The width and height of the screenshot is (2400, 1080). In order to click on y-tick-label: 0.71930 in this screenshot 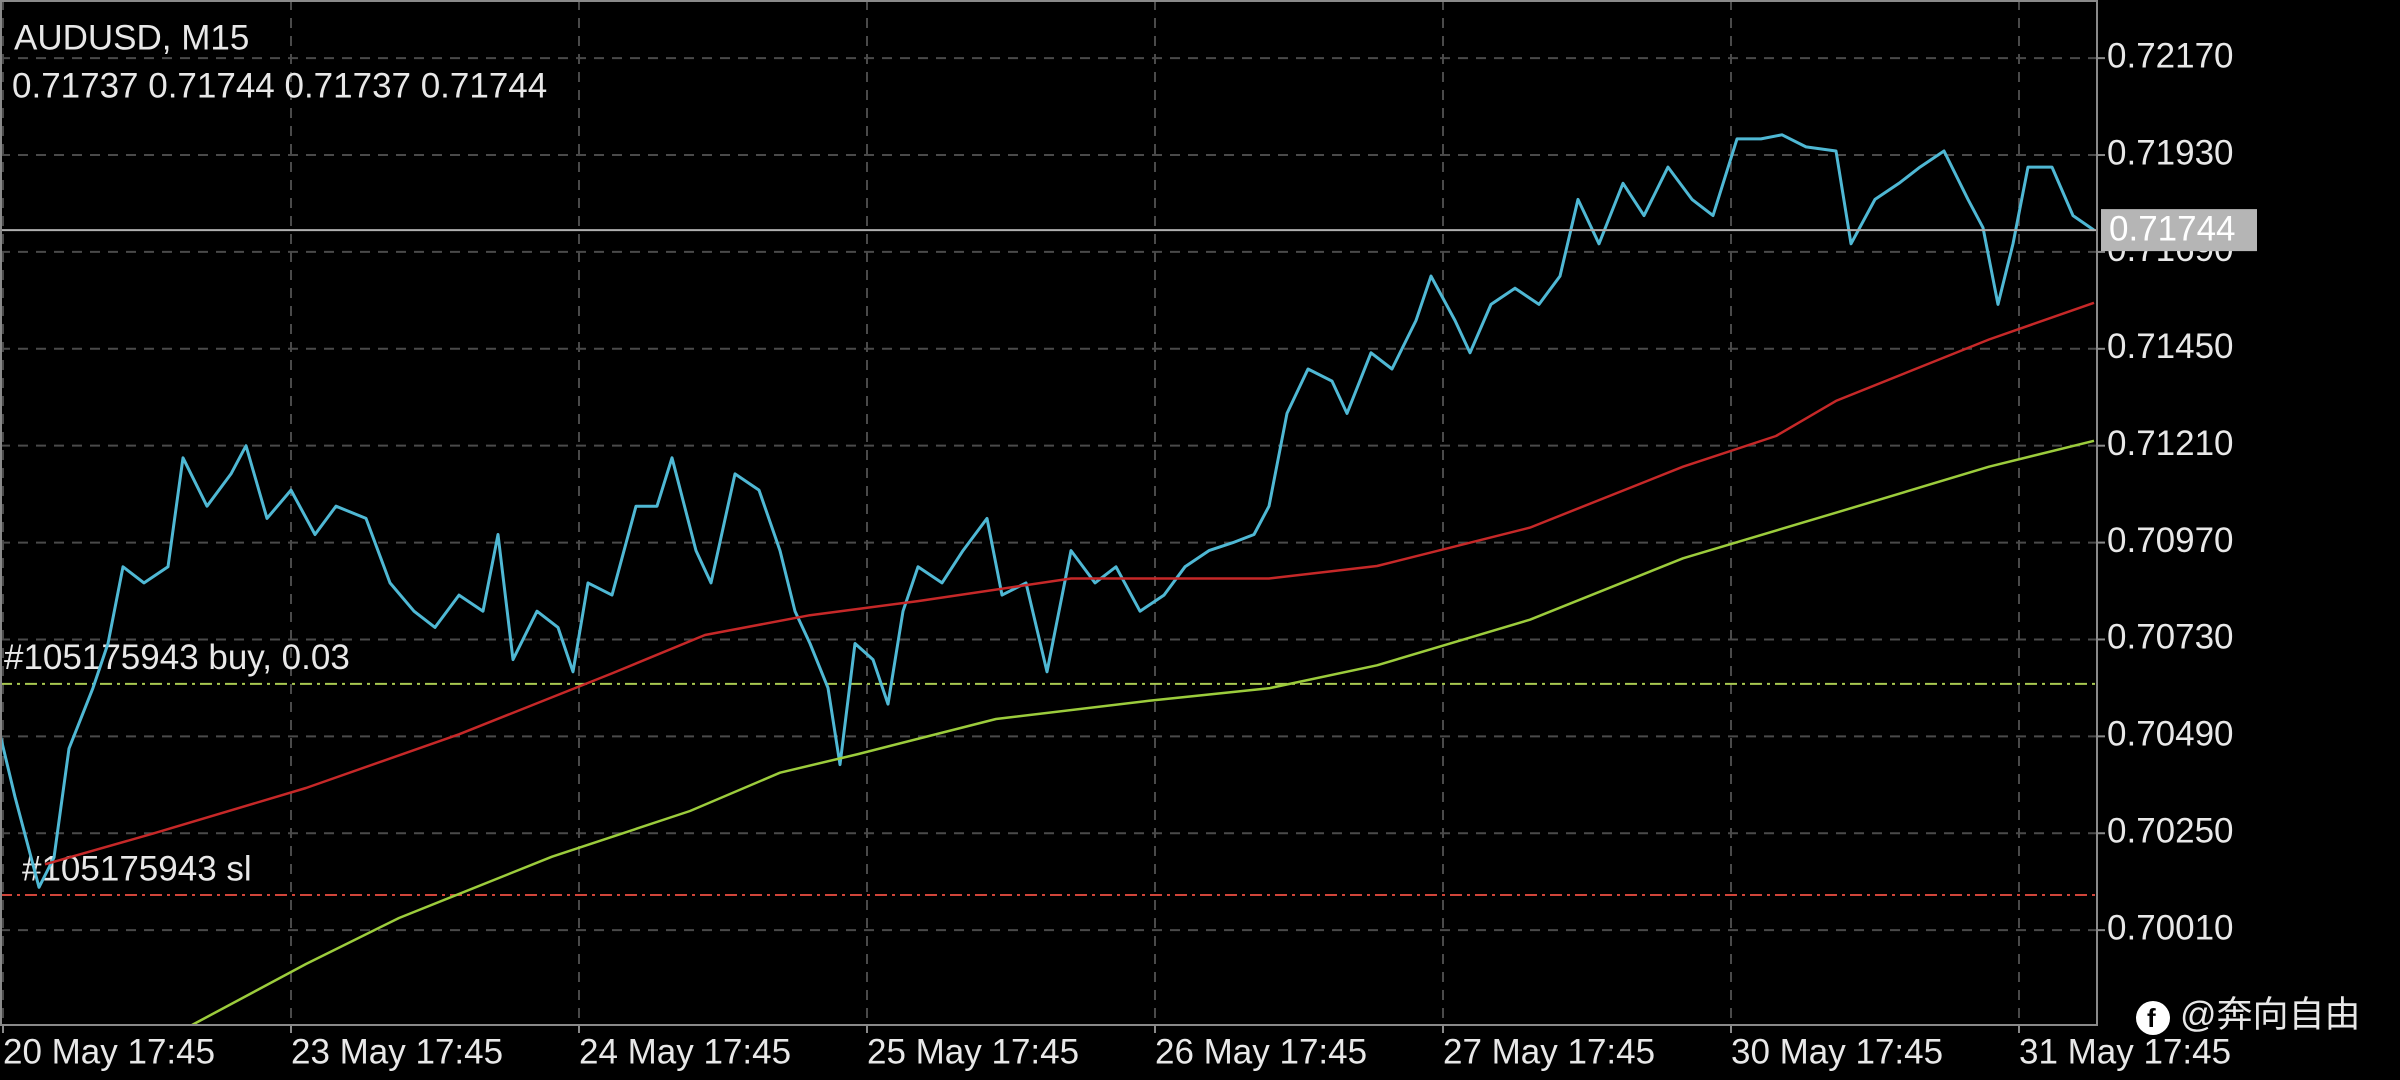, I will do `click(2170, 152)`.